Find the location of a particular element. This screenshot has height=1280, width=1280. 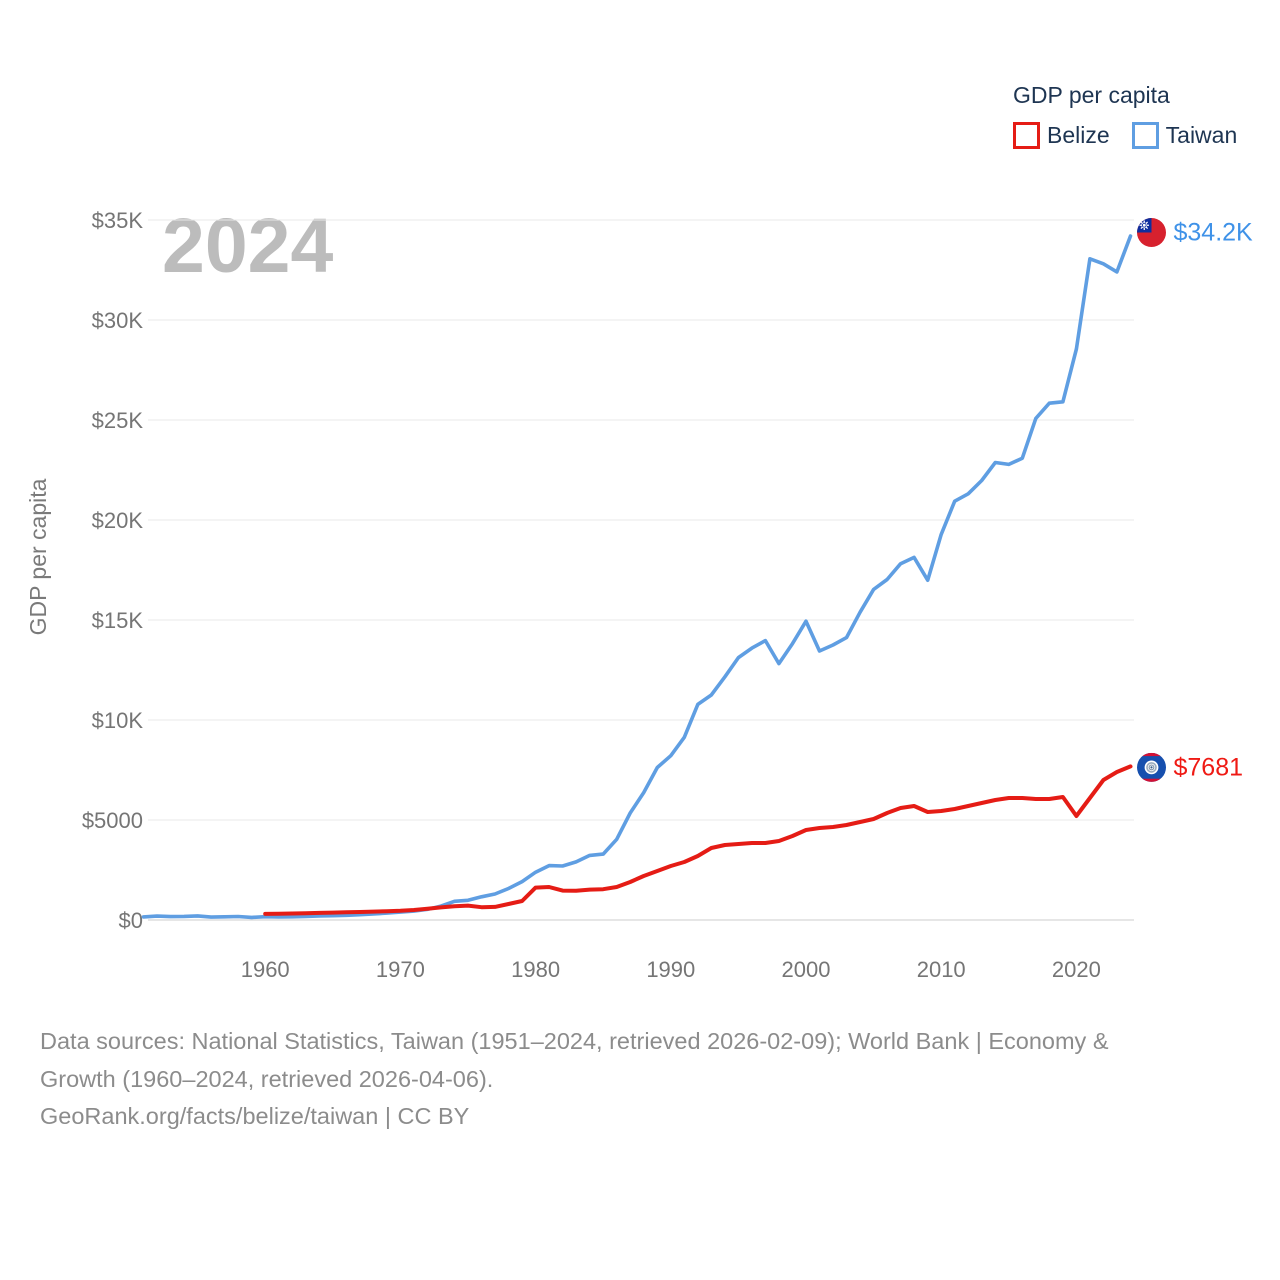

y-axis-tick-label: $10K is located at coordinates (118, 720).